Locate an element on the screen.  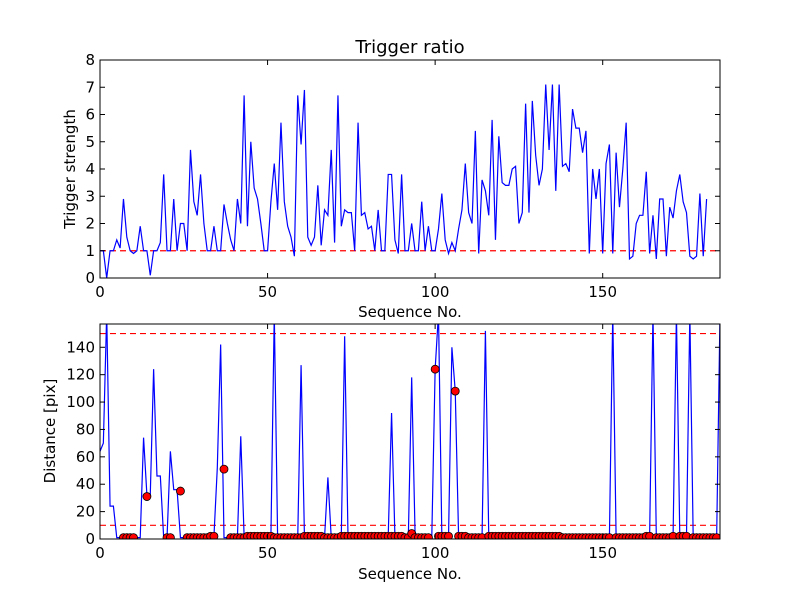
y-tick-label: 4 is located at coordinates (90, 169).